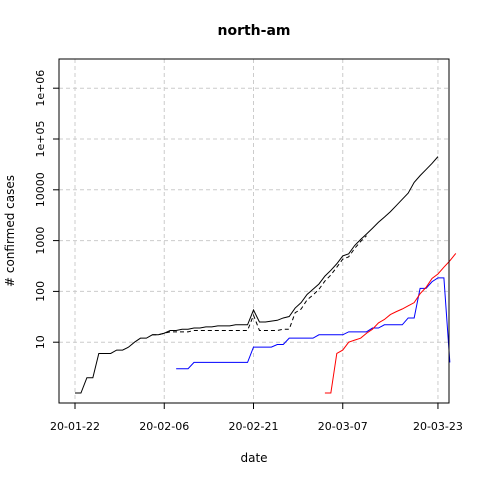  I want to click on x-axis-label: date, so click(253, 458).